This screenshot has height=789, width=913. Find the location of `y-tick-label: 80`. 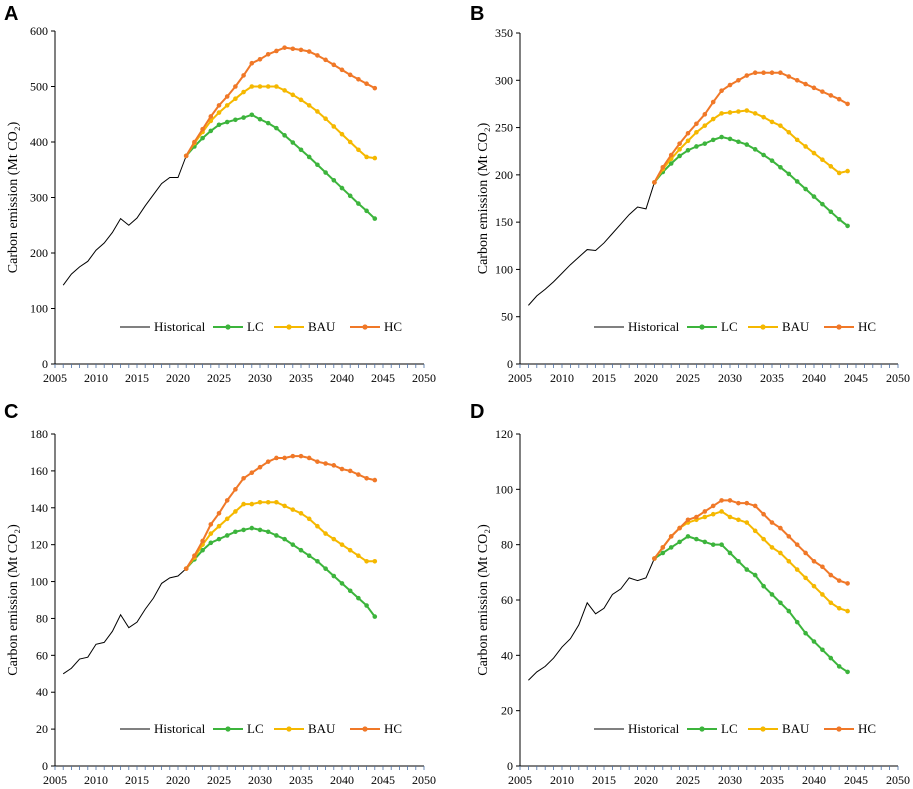

y-tick-label: 80 is located at coordinates (42, 618).